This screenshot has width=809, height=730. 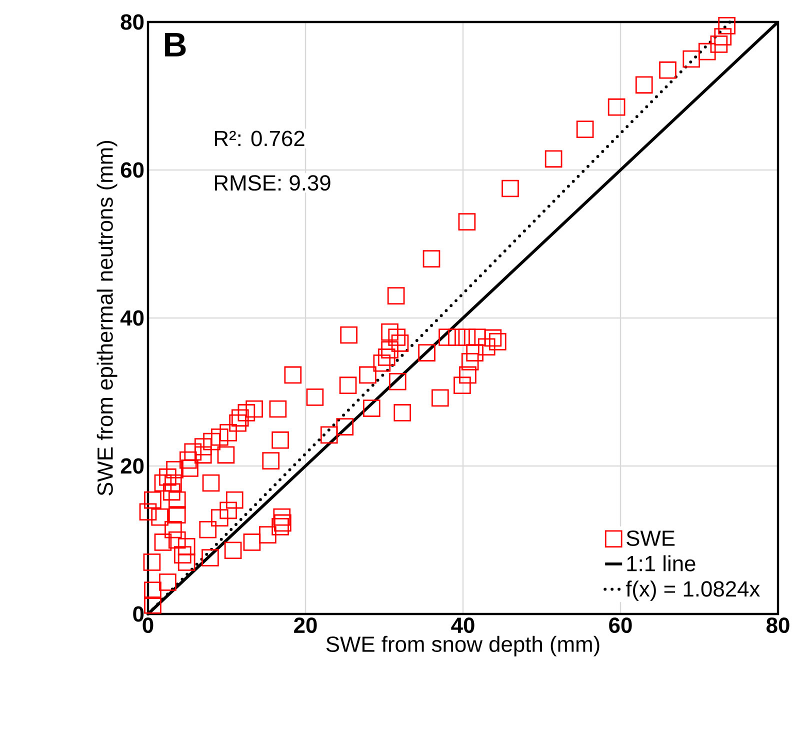 What do you see at coordinates (305, 626) in the screenshot?
I see `x-tick-label: 20` at bounding box center [305, 626].